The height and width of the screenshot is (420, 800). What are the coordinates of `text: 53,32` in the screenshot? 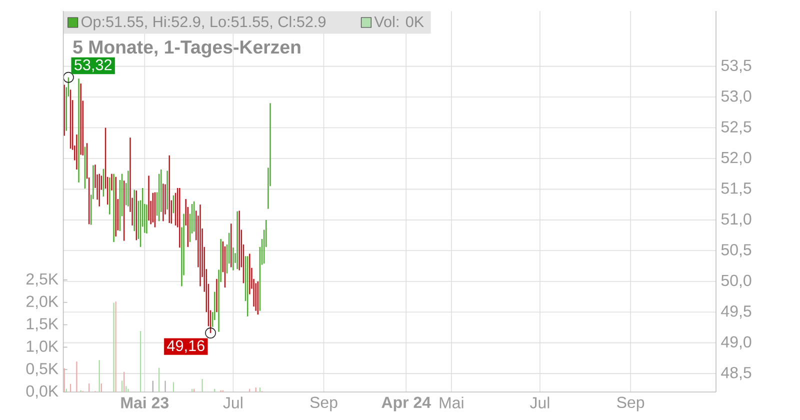 It's located at (93, 65).